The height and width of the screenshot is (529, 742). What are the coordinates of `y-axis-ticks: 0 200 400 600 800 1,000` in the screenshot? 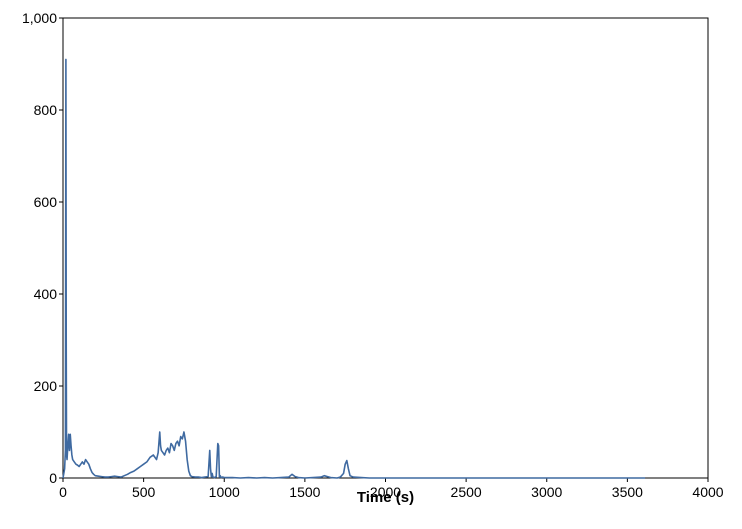 It's located at (42, 248).